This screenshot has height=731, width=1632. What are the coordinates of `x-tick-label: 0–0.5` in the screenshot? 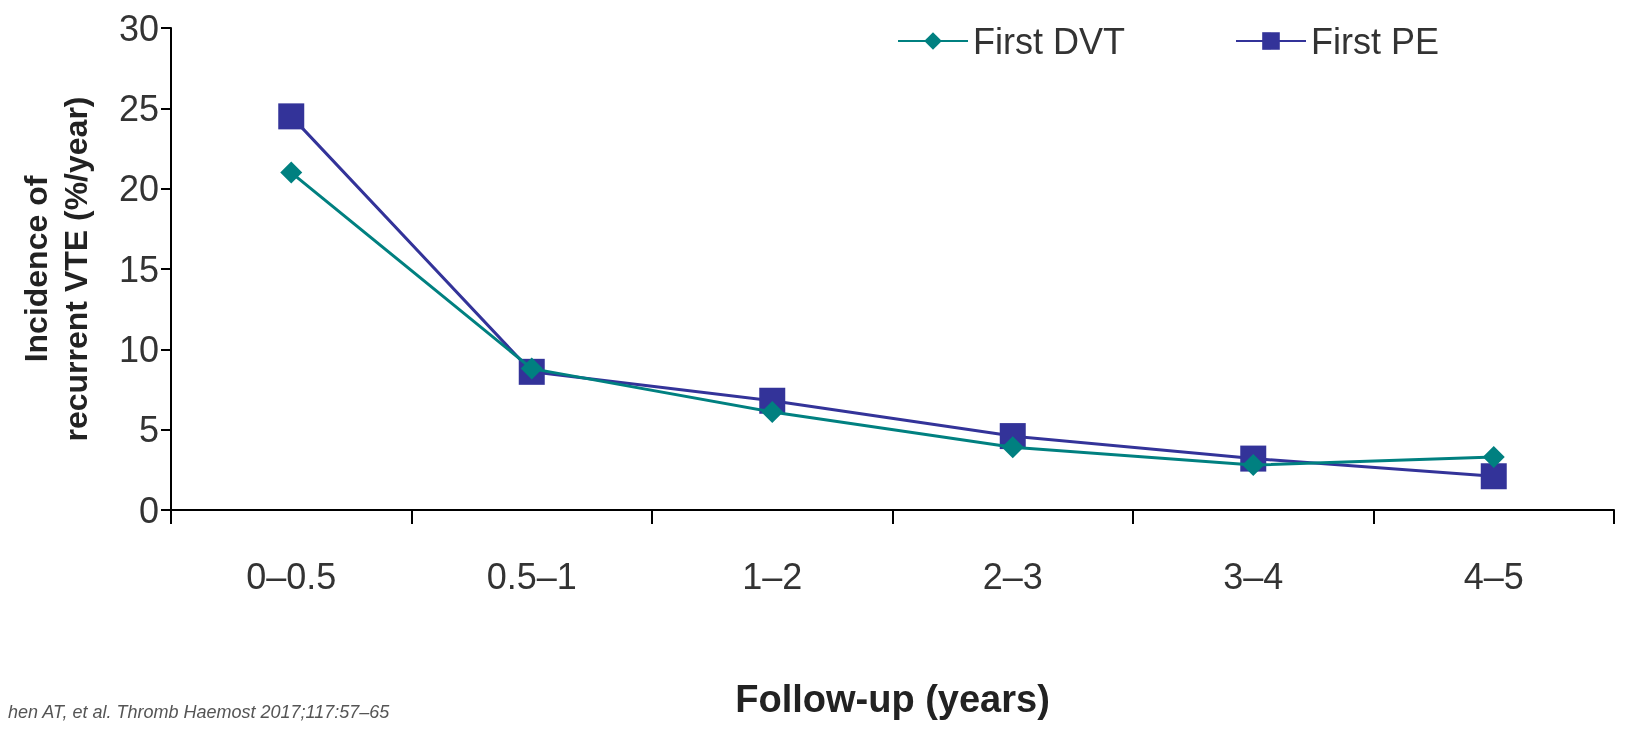 It's located at (291, 576).